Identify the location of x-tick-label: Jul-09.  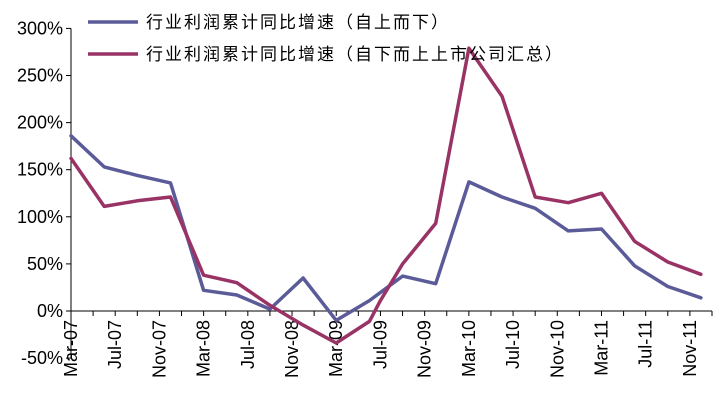
(380, 344).